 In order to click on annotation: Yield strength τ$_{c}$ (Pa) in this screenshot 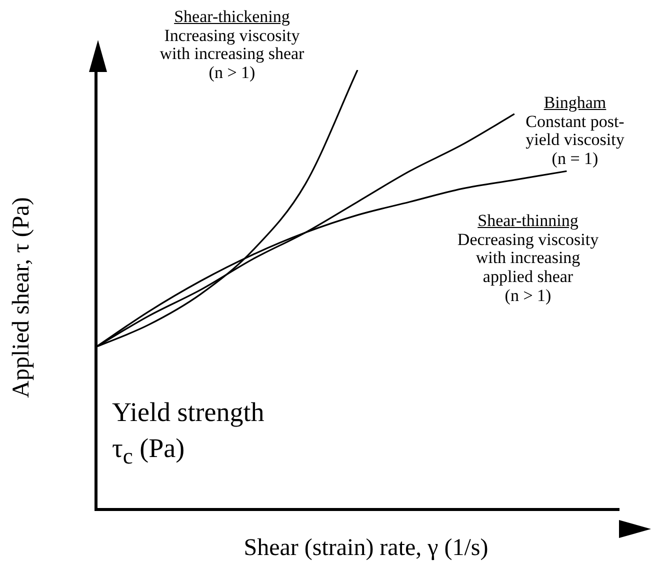, I will do `click(189, 433)`.